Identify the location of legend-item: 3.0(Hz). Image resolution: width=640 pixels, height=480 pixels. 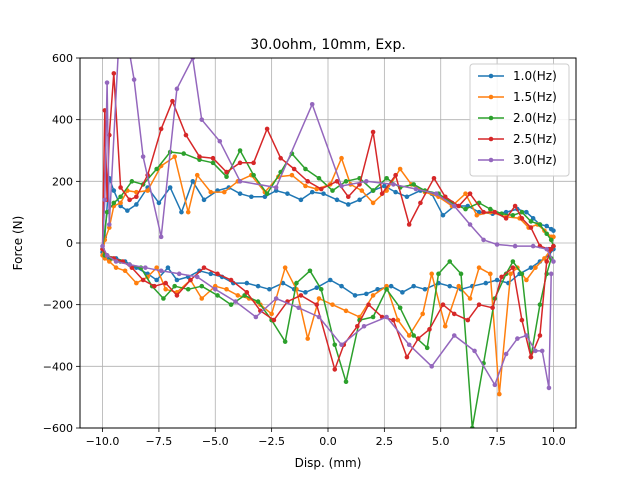
(517, 160).